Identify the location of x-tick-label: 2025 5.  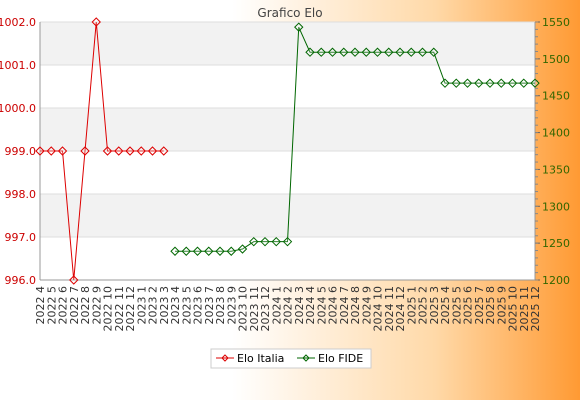
(456, 305).